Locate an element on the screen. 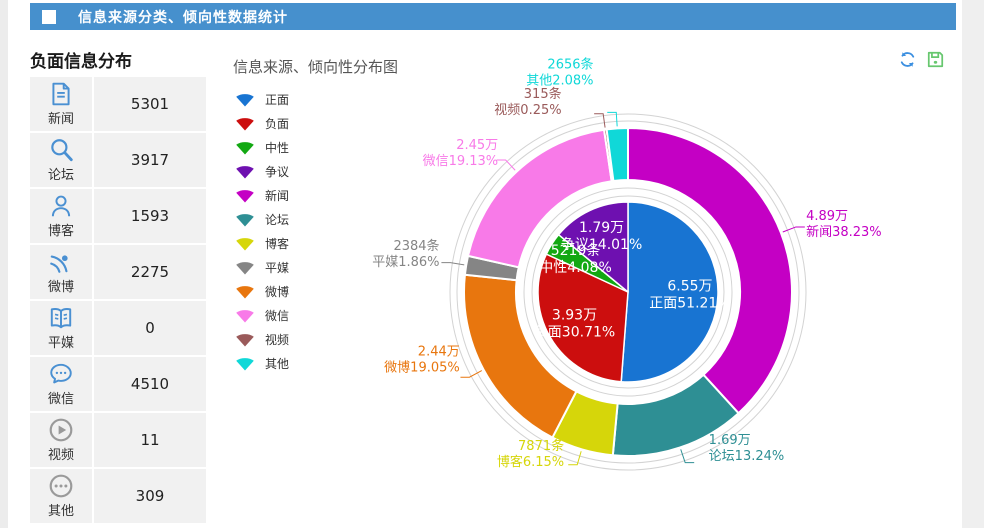  inner-label-name-zhengyi: 争议14.01% is located at coordinates (601, 245).